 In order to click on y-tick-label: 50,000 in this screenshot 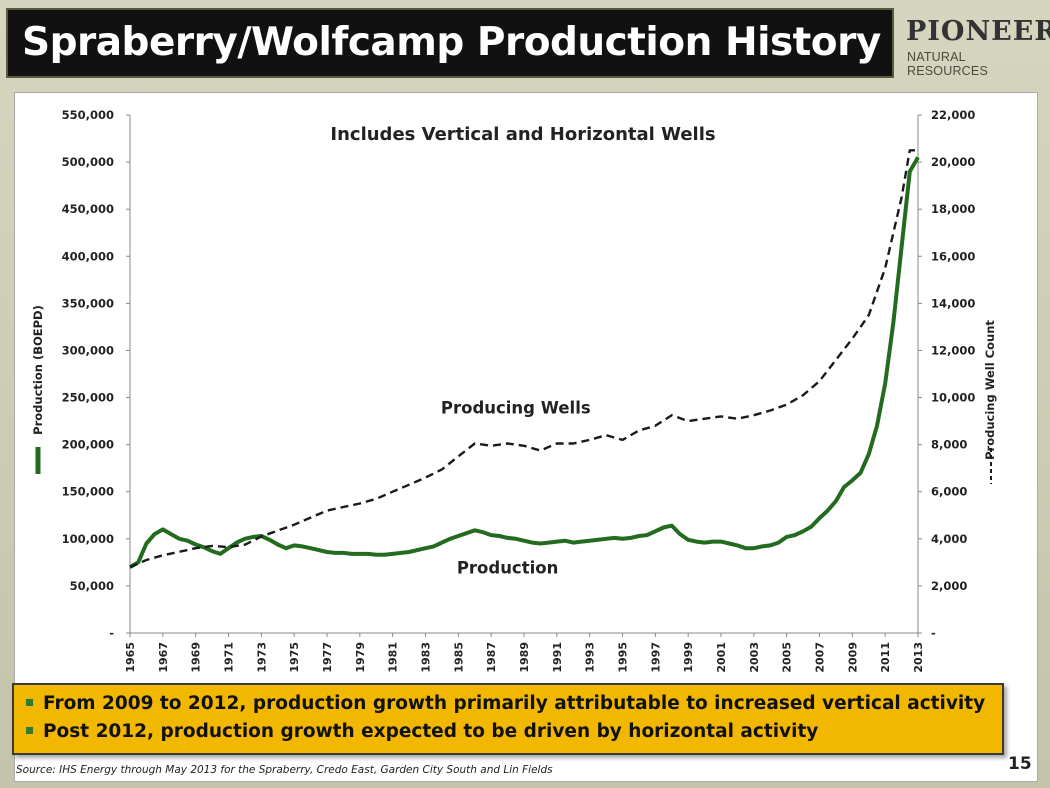, I will do `click(92, 586)`.